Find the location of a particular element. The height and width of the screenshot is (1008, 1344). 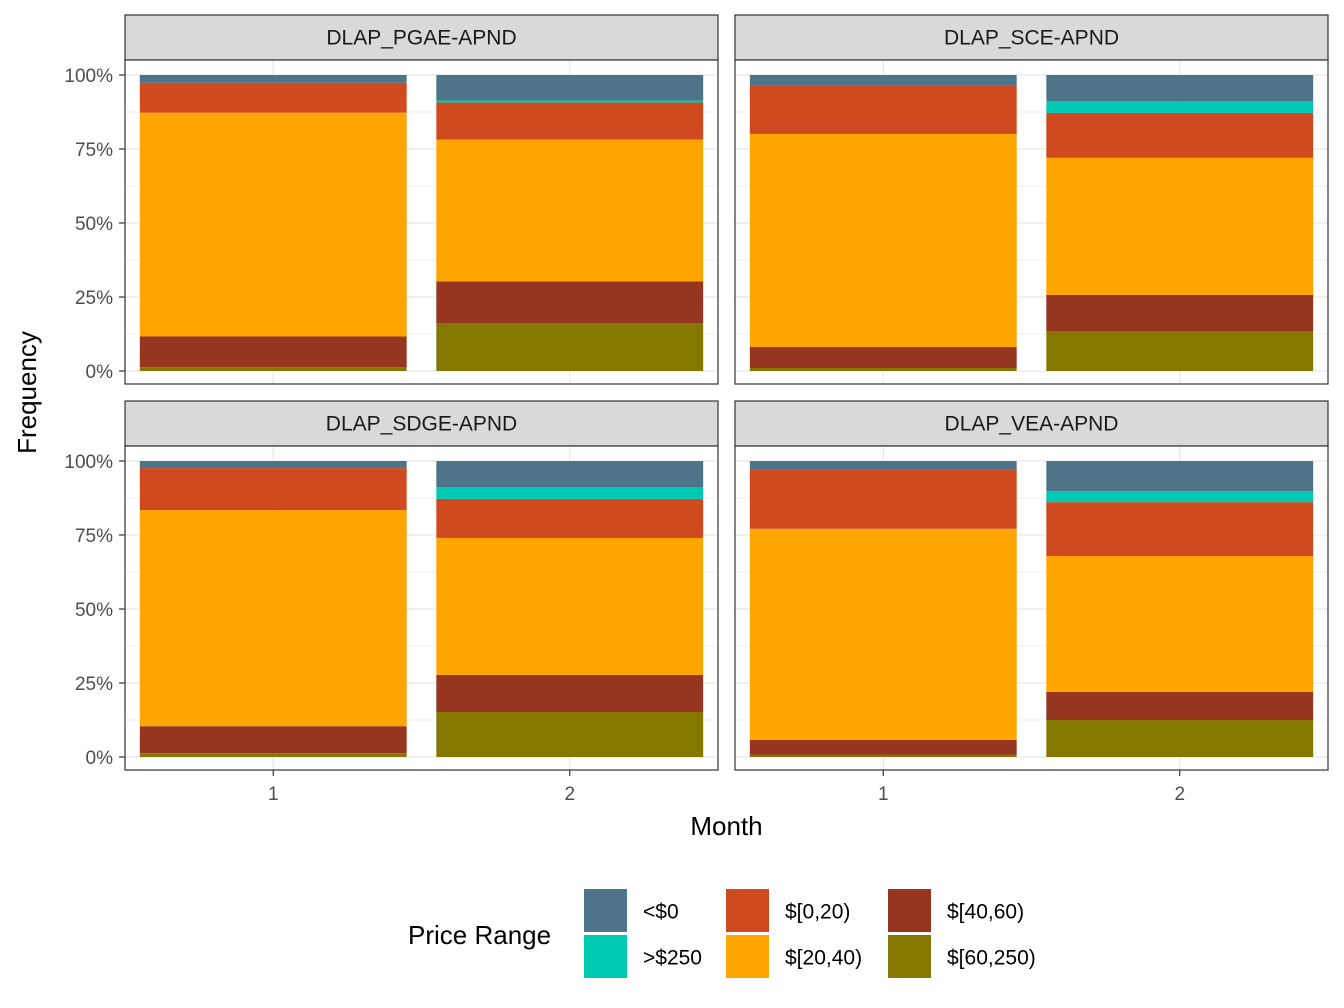

legend-title: Price Range is located at coordinates (479, 935).